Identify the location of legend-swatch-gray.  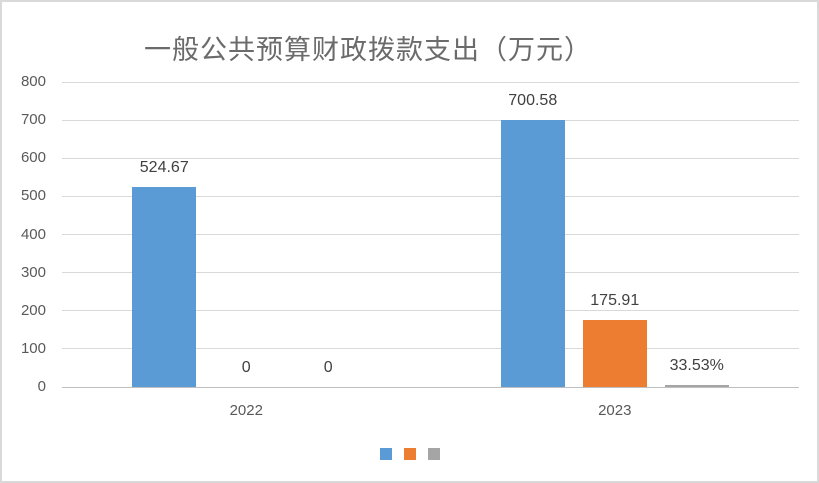
(433, 454).